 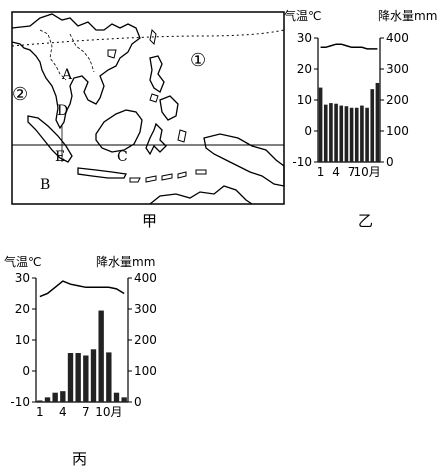 I want to click on bing-temp-tick-label: 0, so click(x=26, y=371).